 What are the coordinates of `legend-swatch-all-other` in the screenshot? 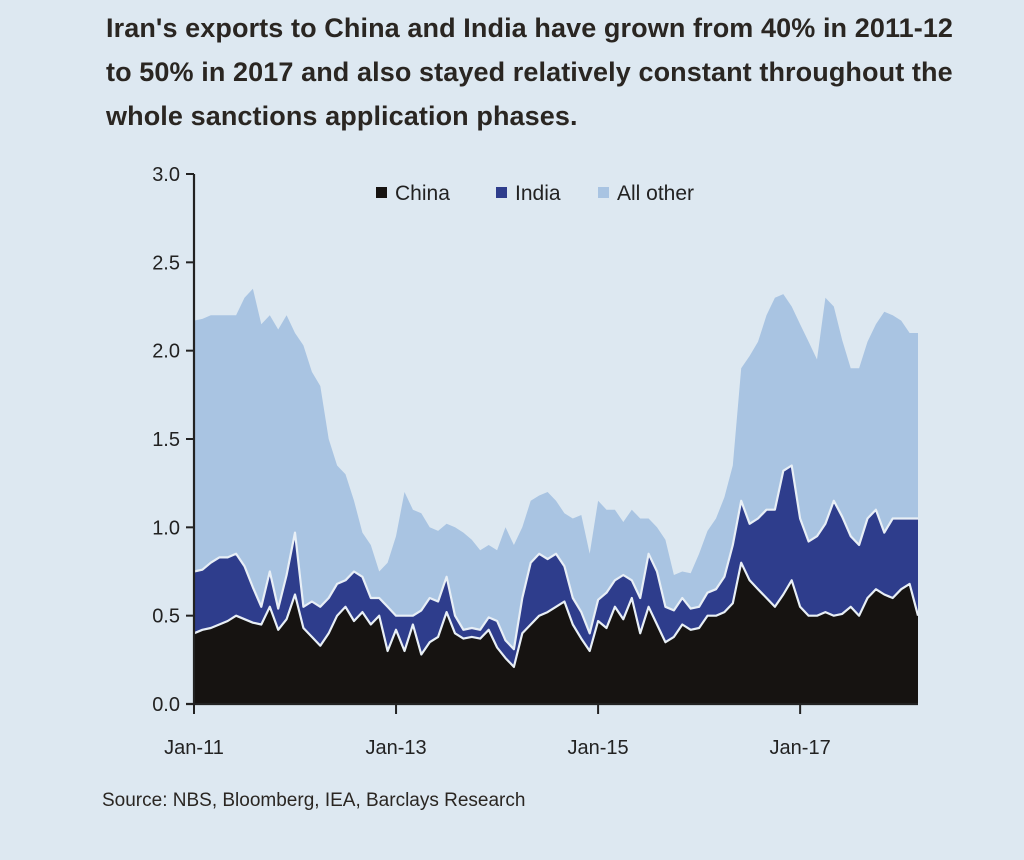 It's located at (603, 192).